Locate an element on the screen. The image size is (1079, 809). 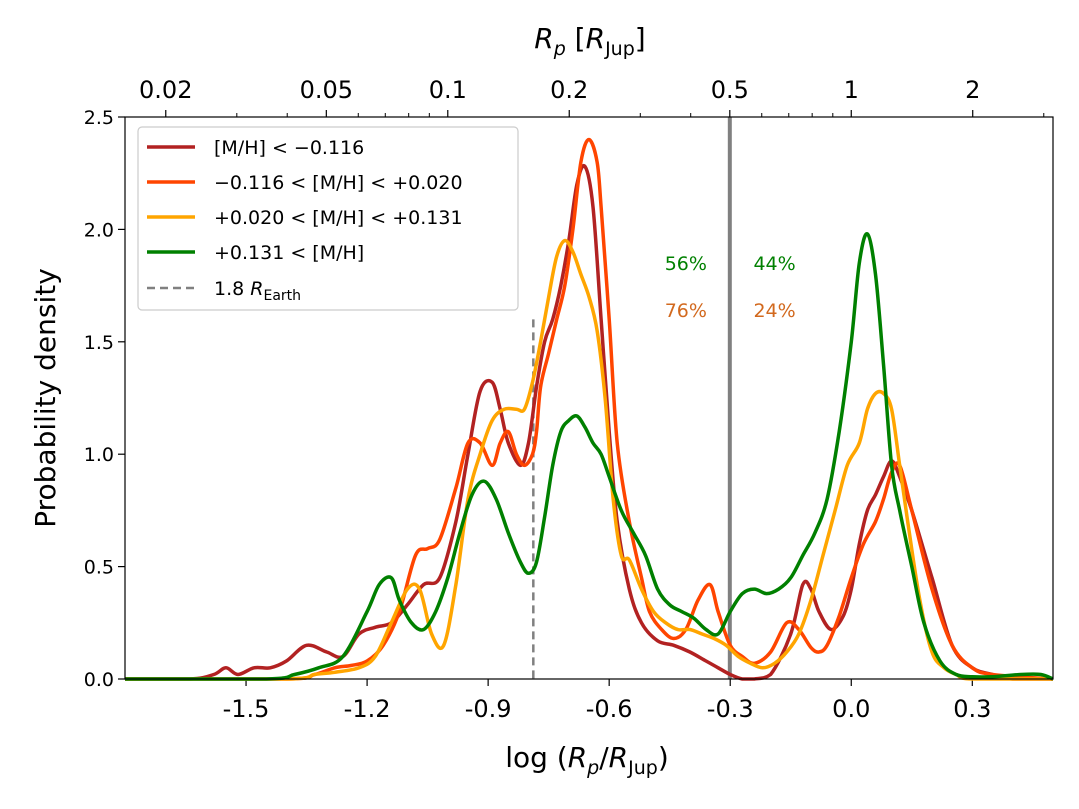
y-axis-title: Probability density is located at coordinates (45, 398).